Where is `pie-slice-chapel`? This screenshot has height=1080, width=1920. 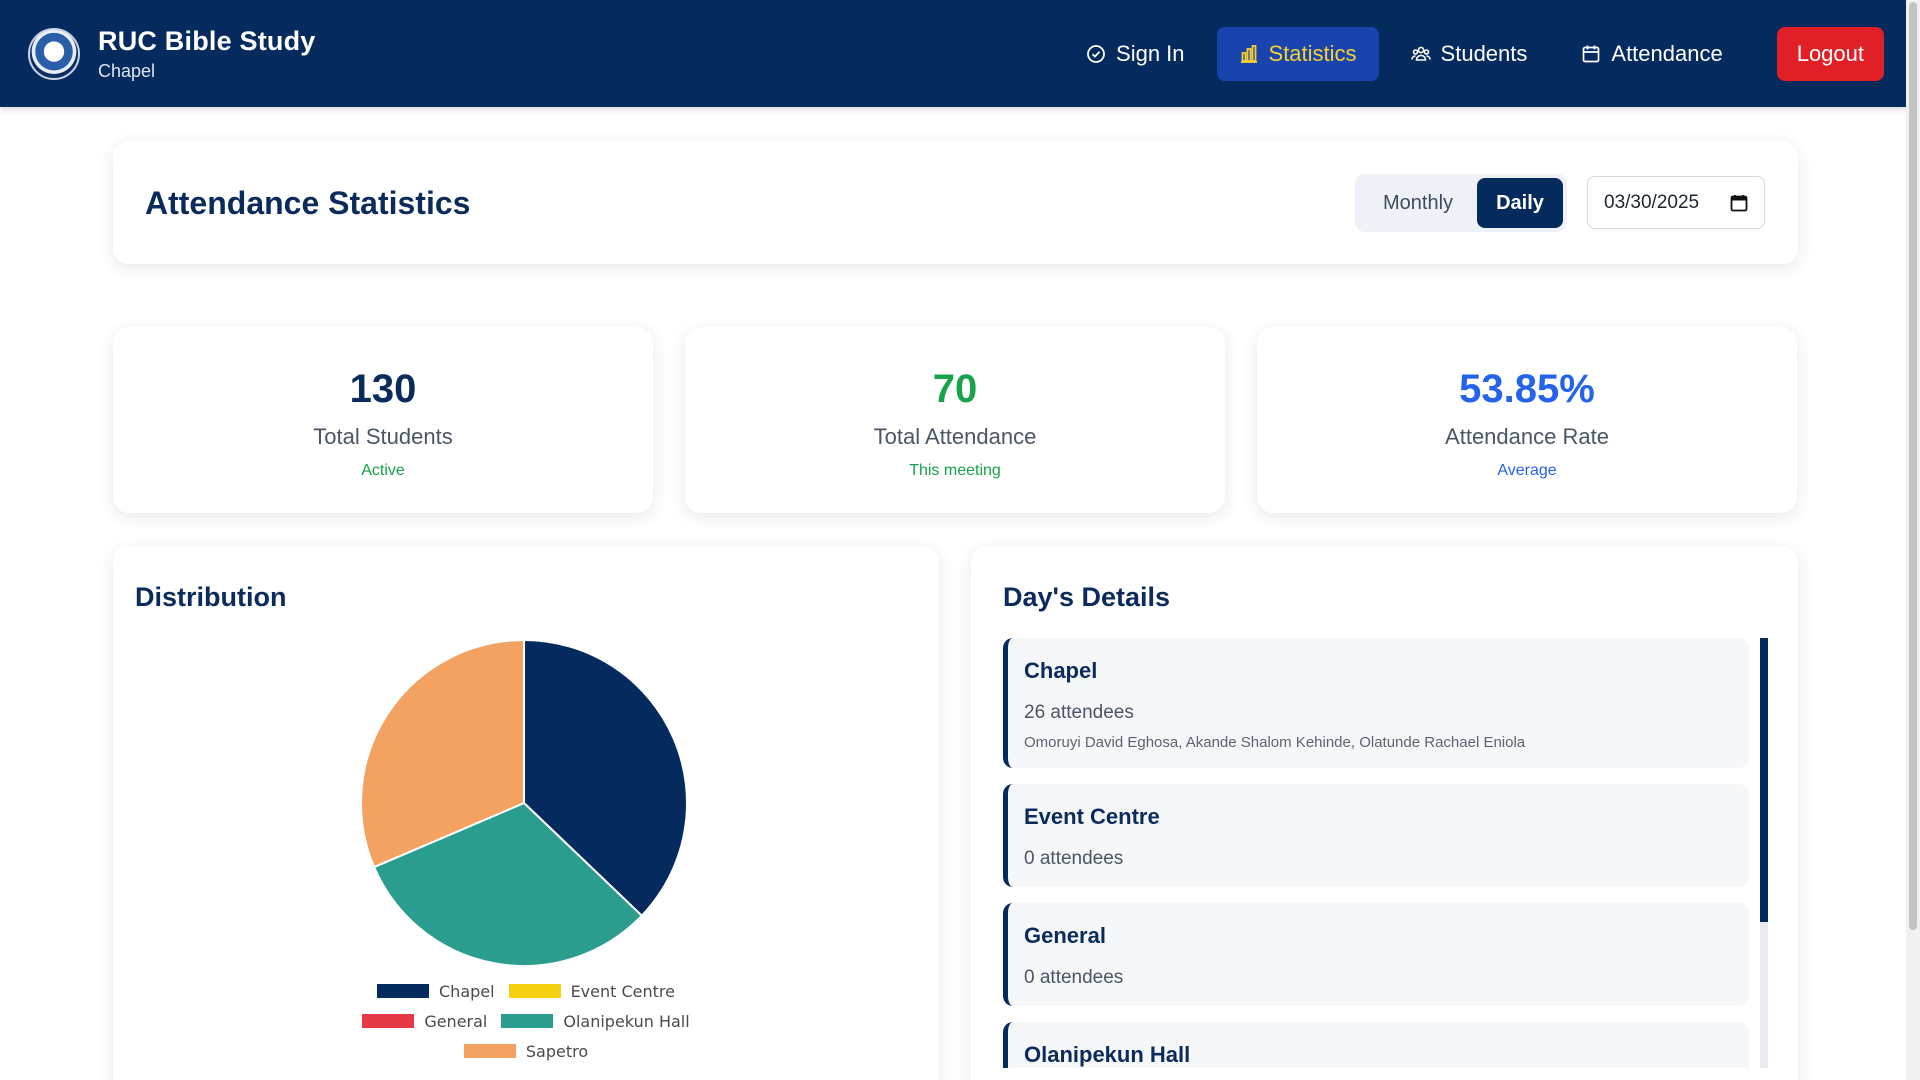
pie-slice-chapel is located at coordinates (605, 778).